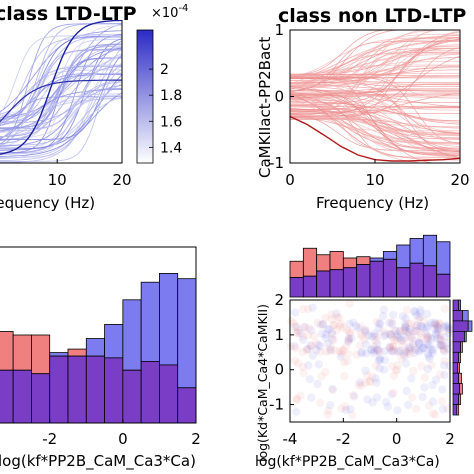  Describe the element at coordinates (47, 203) in the screenshot. I see `tl-xlabel: Frequency (Hz)` at that location.